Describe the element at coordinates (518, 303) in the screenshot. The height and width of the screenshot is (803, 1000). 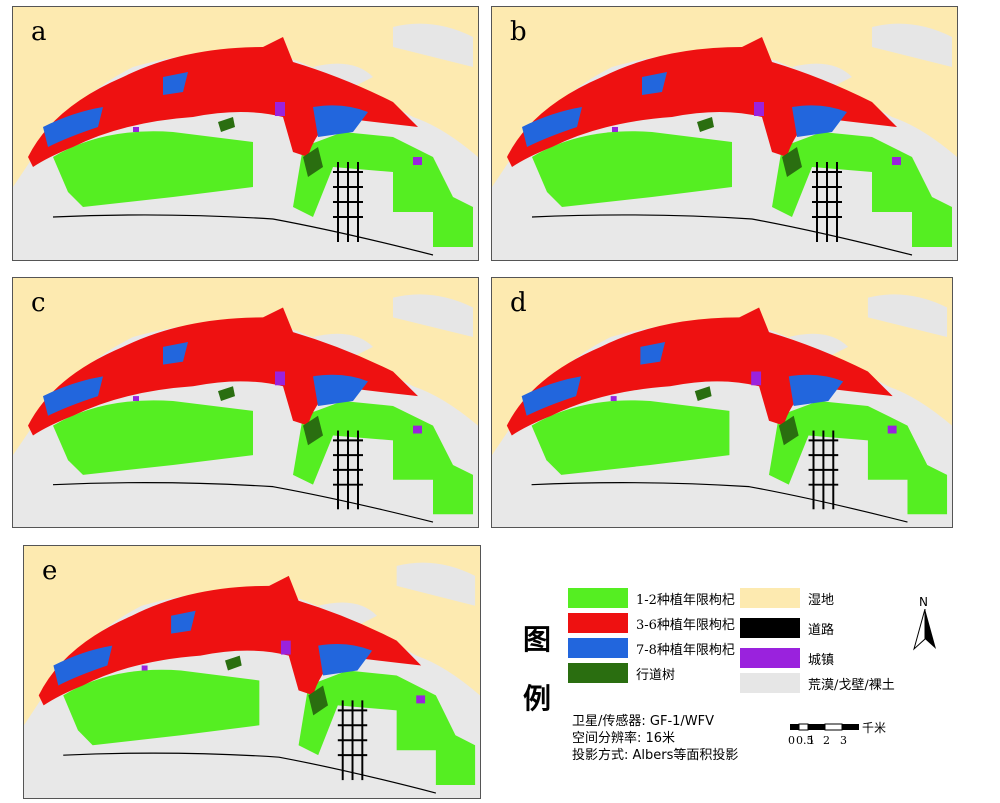
I see `panel-label-d: d` at that location.